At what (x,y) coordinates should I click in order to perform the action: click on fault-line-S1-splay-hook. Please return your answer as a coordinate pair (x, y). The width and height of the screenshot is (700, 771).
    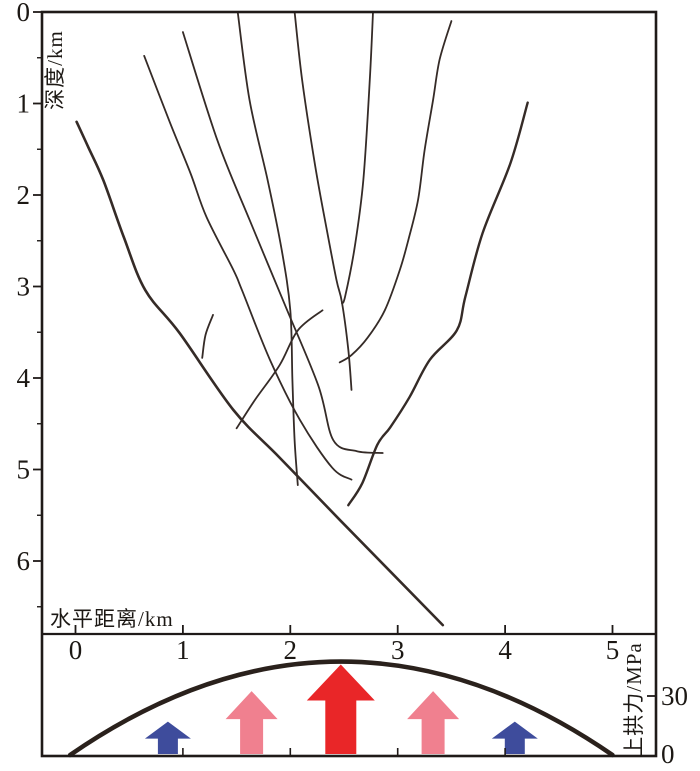
    Looking at the image, I should click on (207, 336).